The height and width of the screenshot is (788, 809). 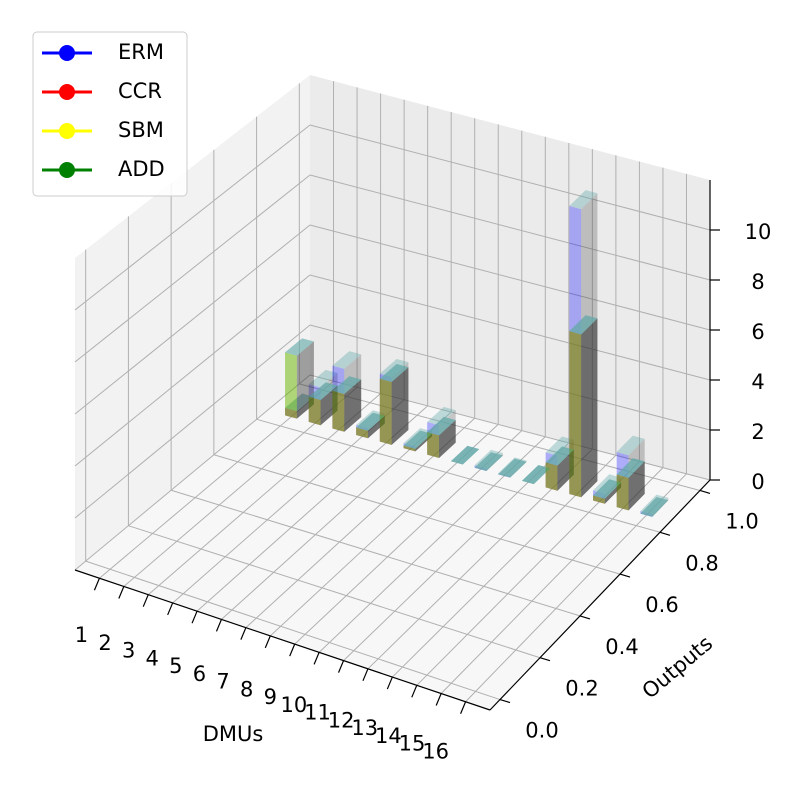 What do you see at coordinates (104, 643) in the screenshot?
I see `x-tick-label: 2` at bounding box center [104, 643].